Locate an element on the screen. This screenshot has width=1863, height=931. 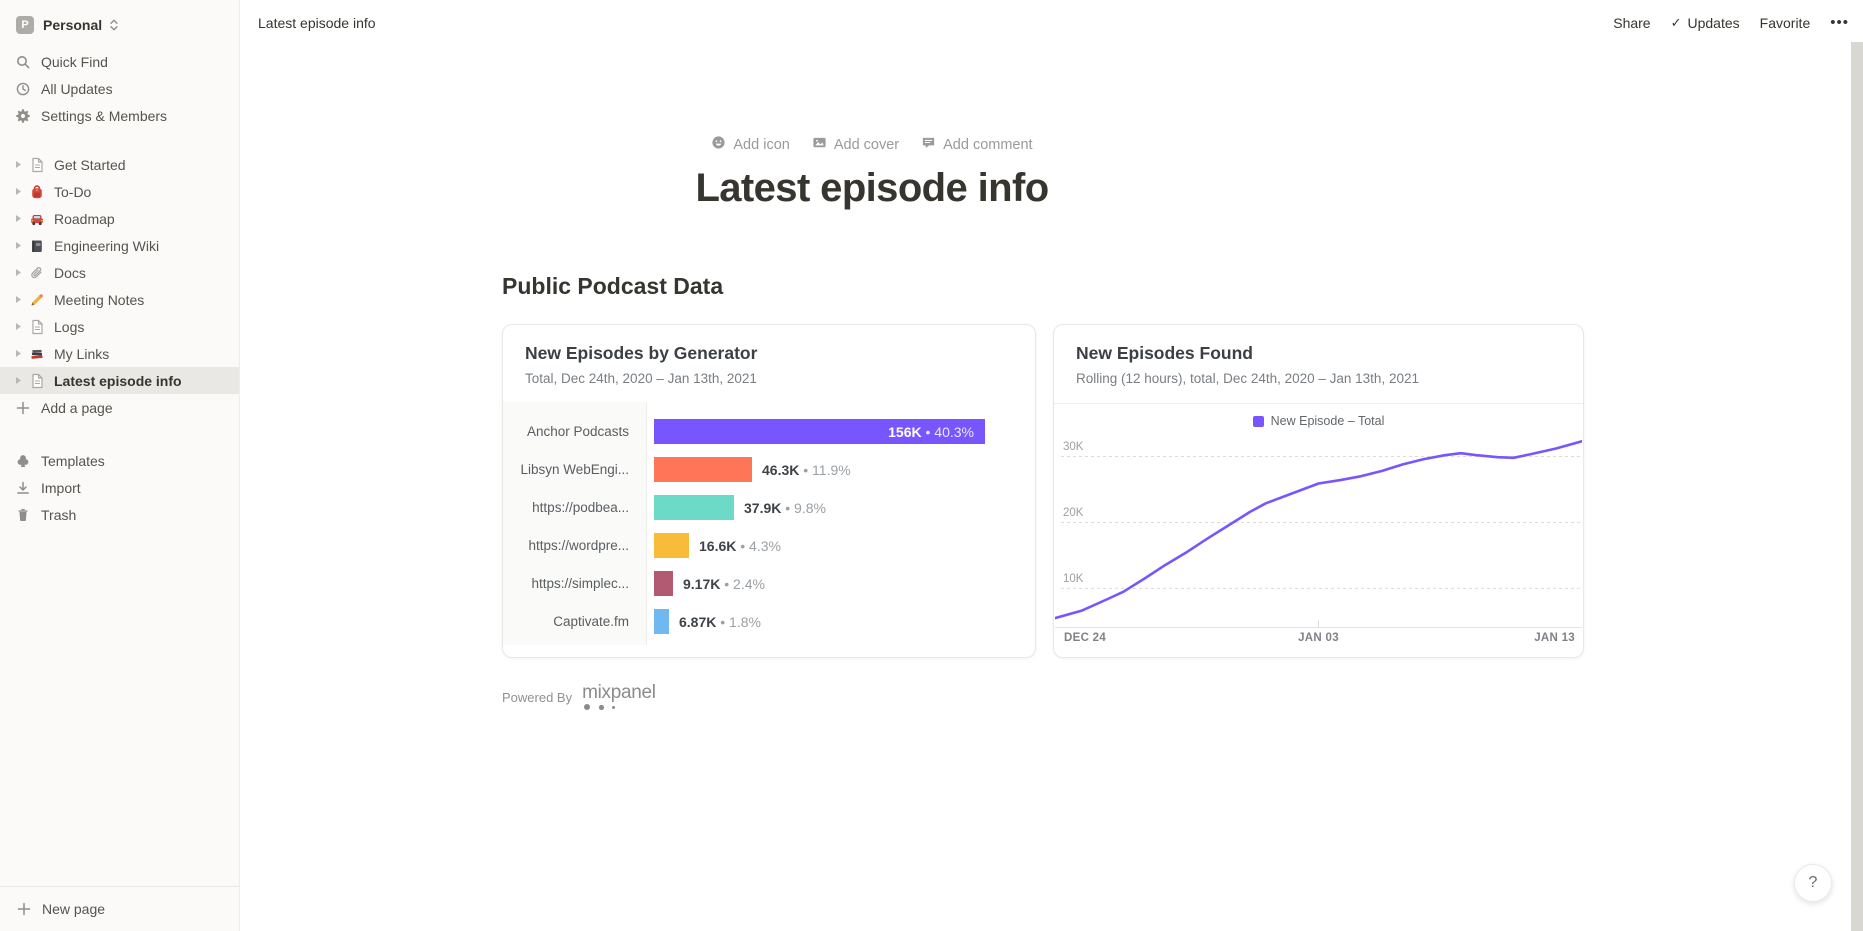
sidebar-item-label: Meeting Notes is located at coordinates (99, 299).